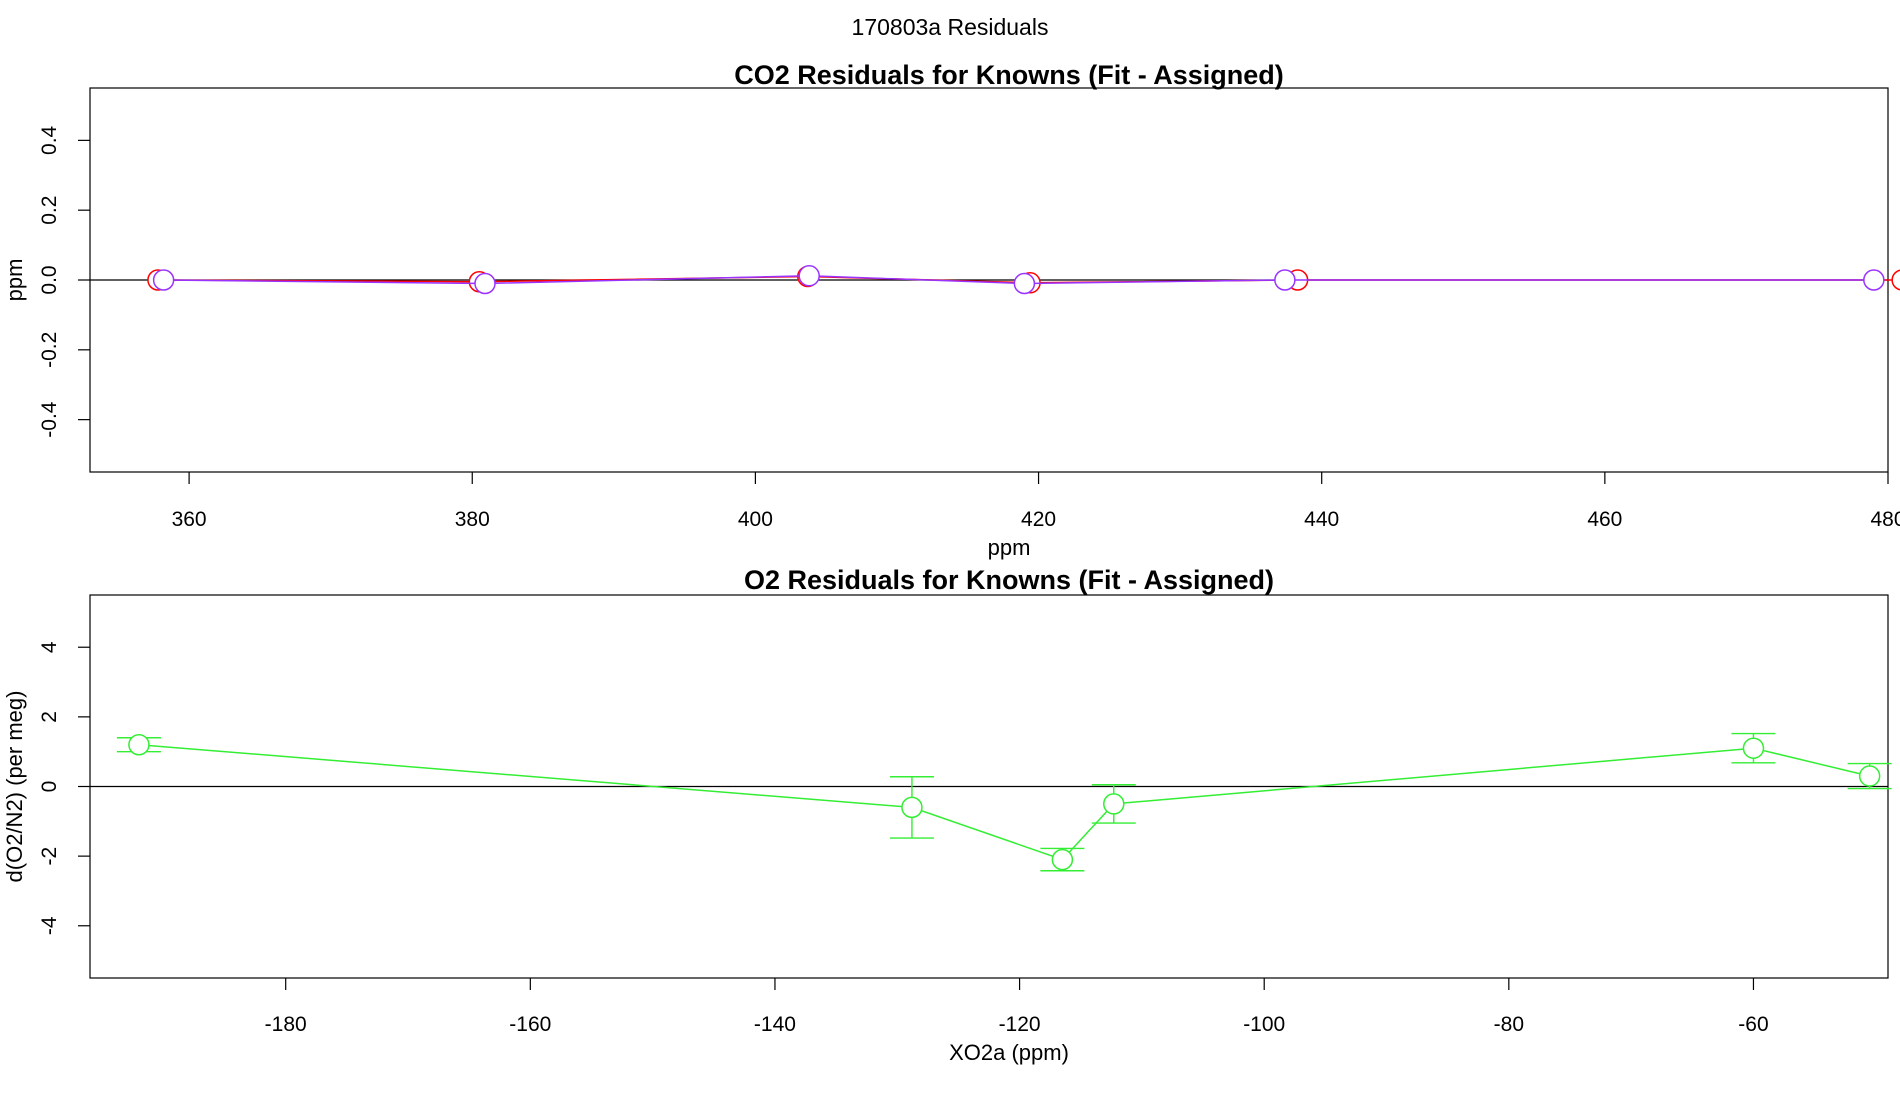 The image size is (1900, 1100). Describe the element at coordinates (1509, 1024) in the screenshot. I see `plot2-x-tick-label: -80` at that location.